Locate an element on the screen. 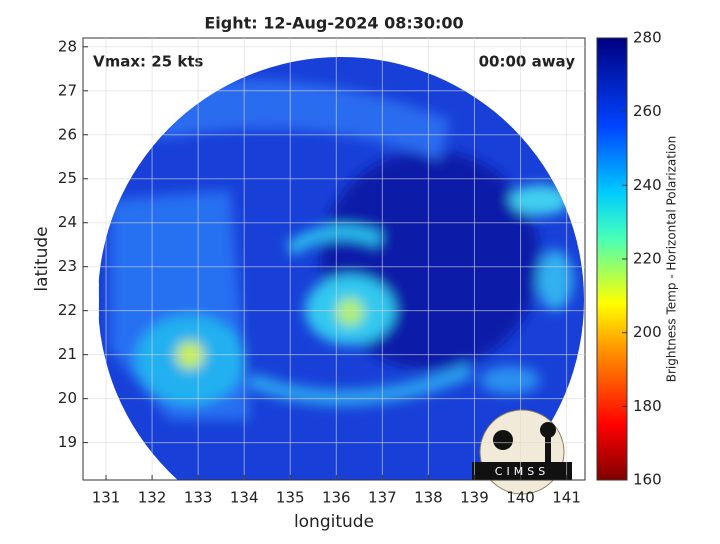  colorbar-tick-label: 200 is located at coordinates (647, 332).